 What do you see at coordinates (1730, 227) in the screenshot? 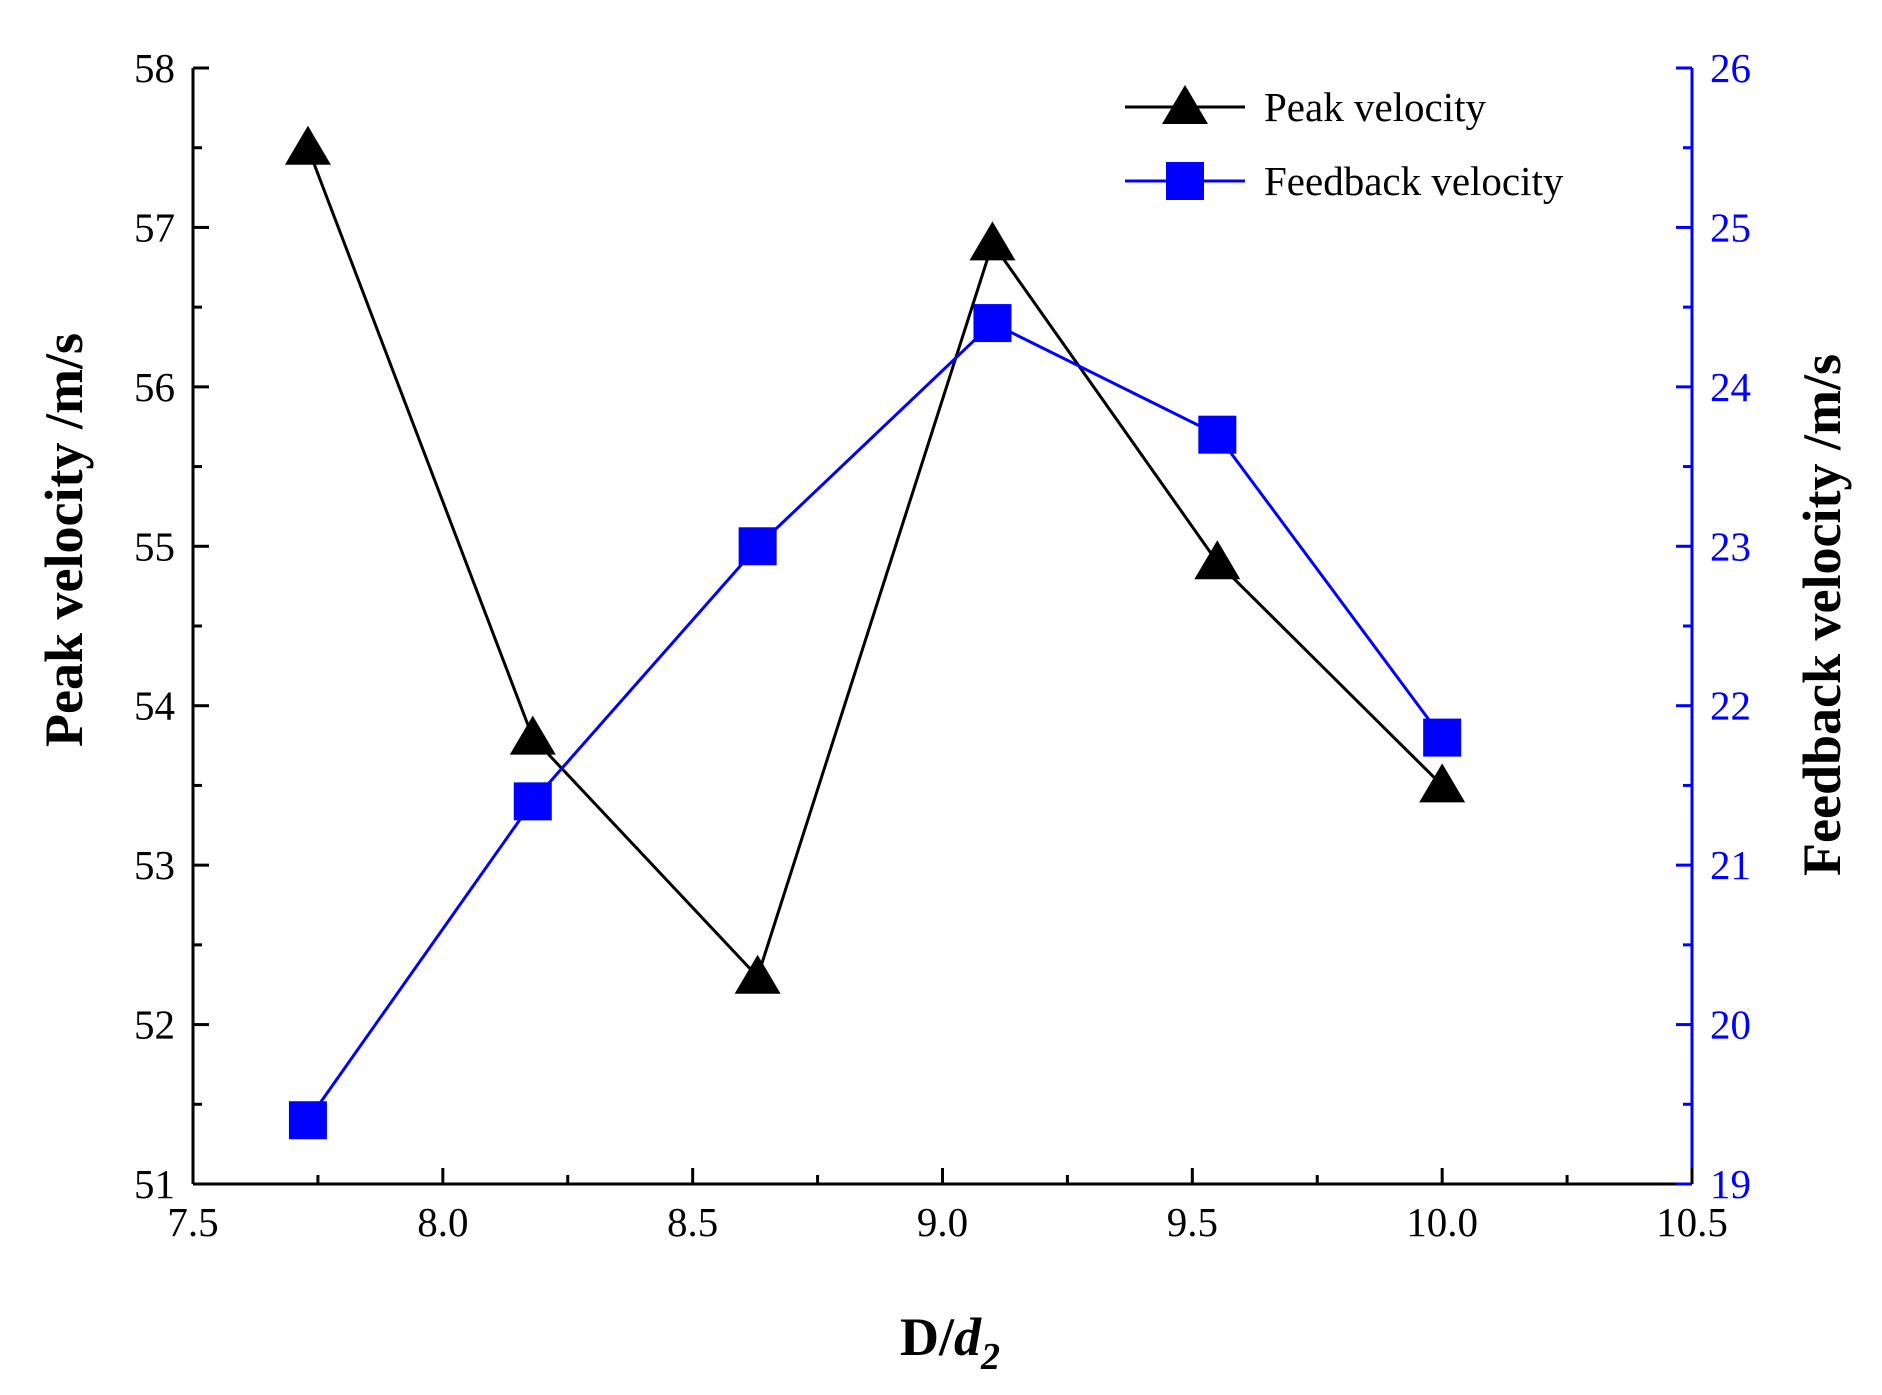
I see `y-right-tick-label: 25` at bounding box center [1730, 227].